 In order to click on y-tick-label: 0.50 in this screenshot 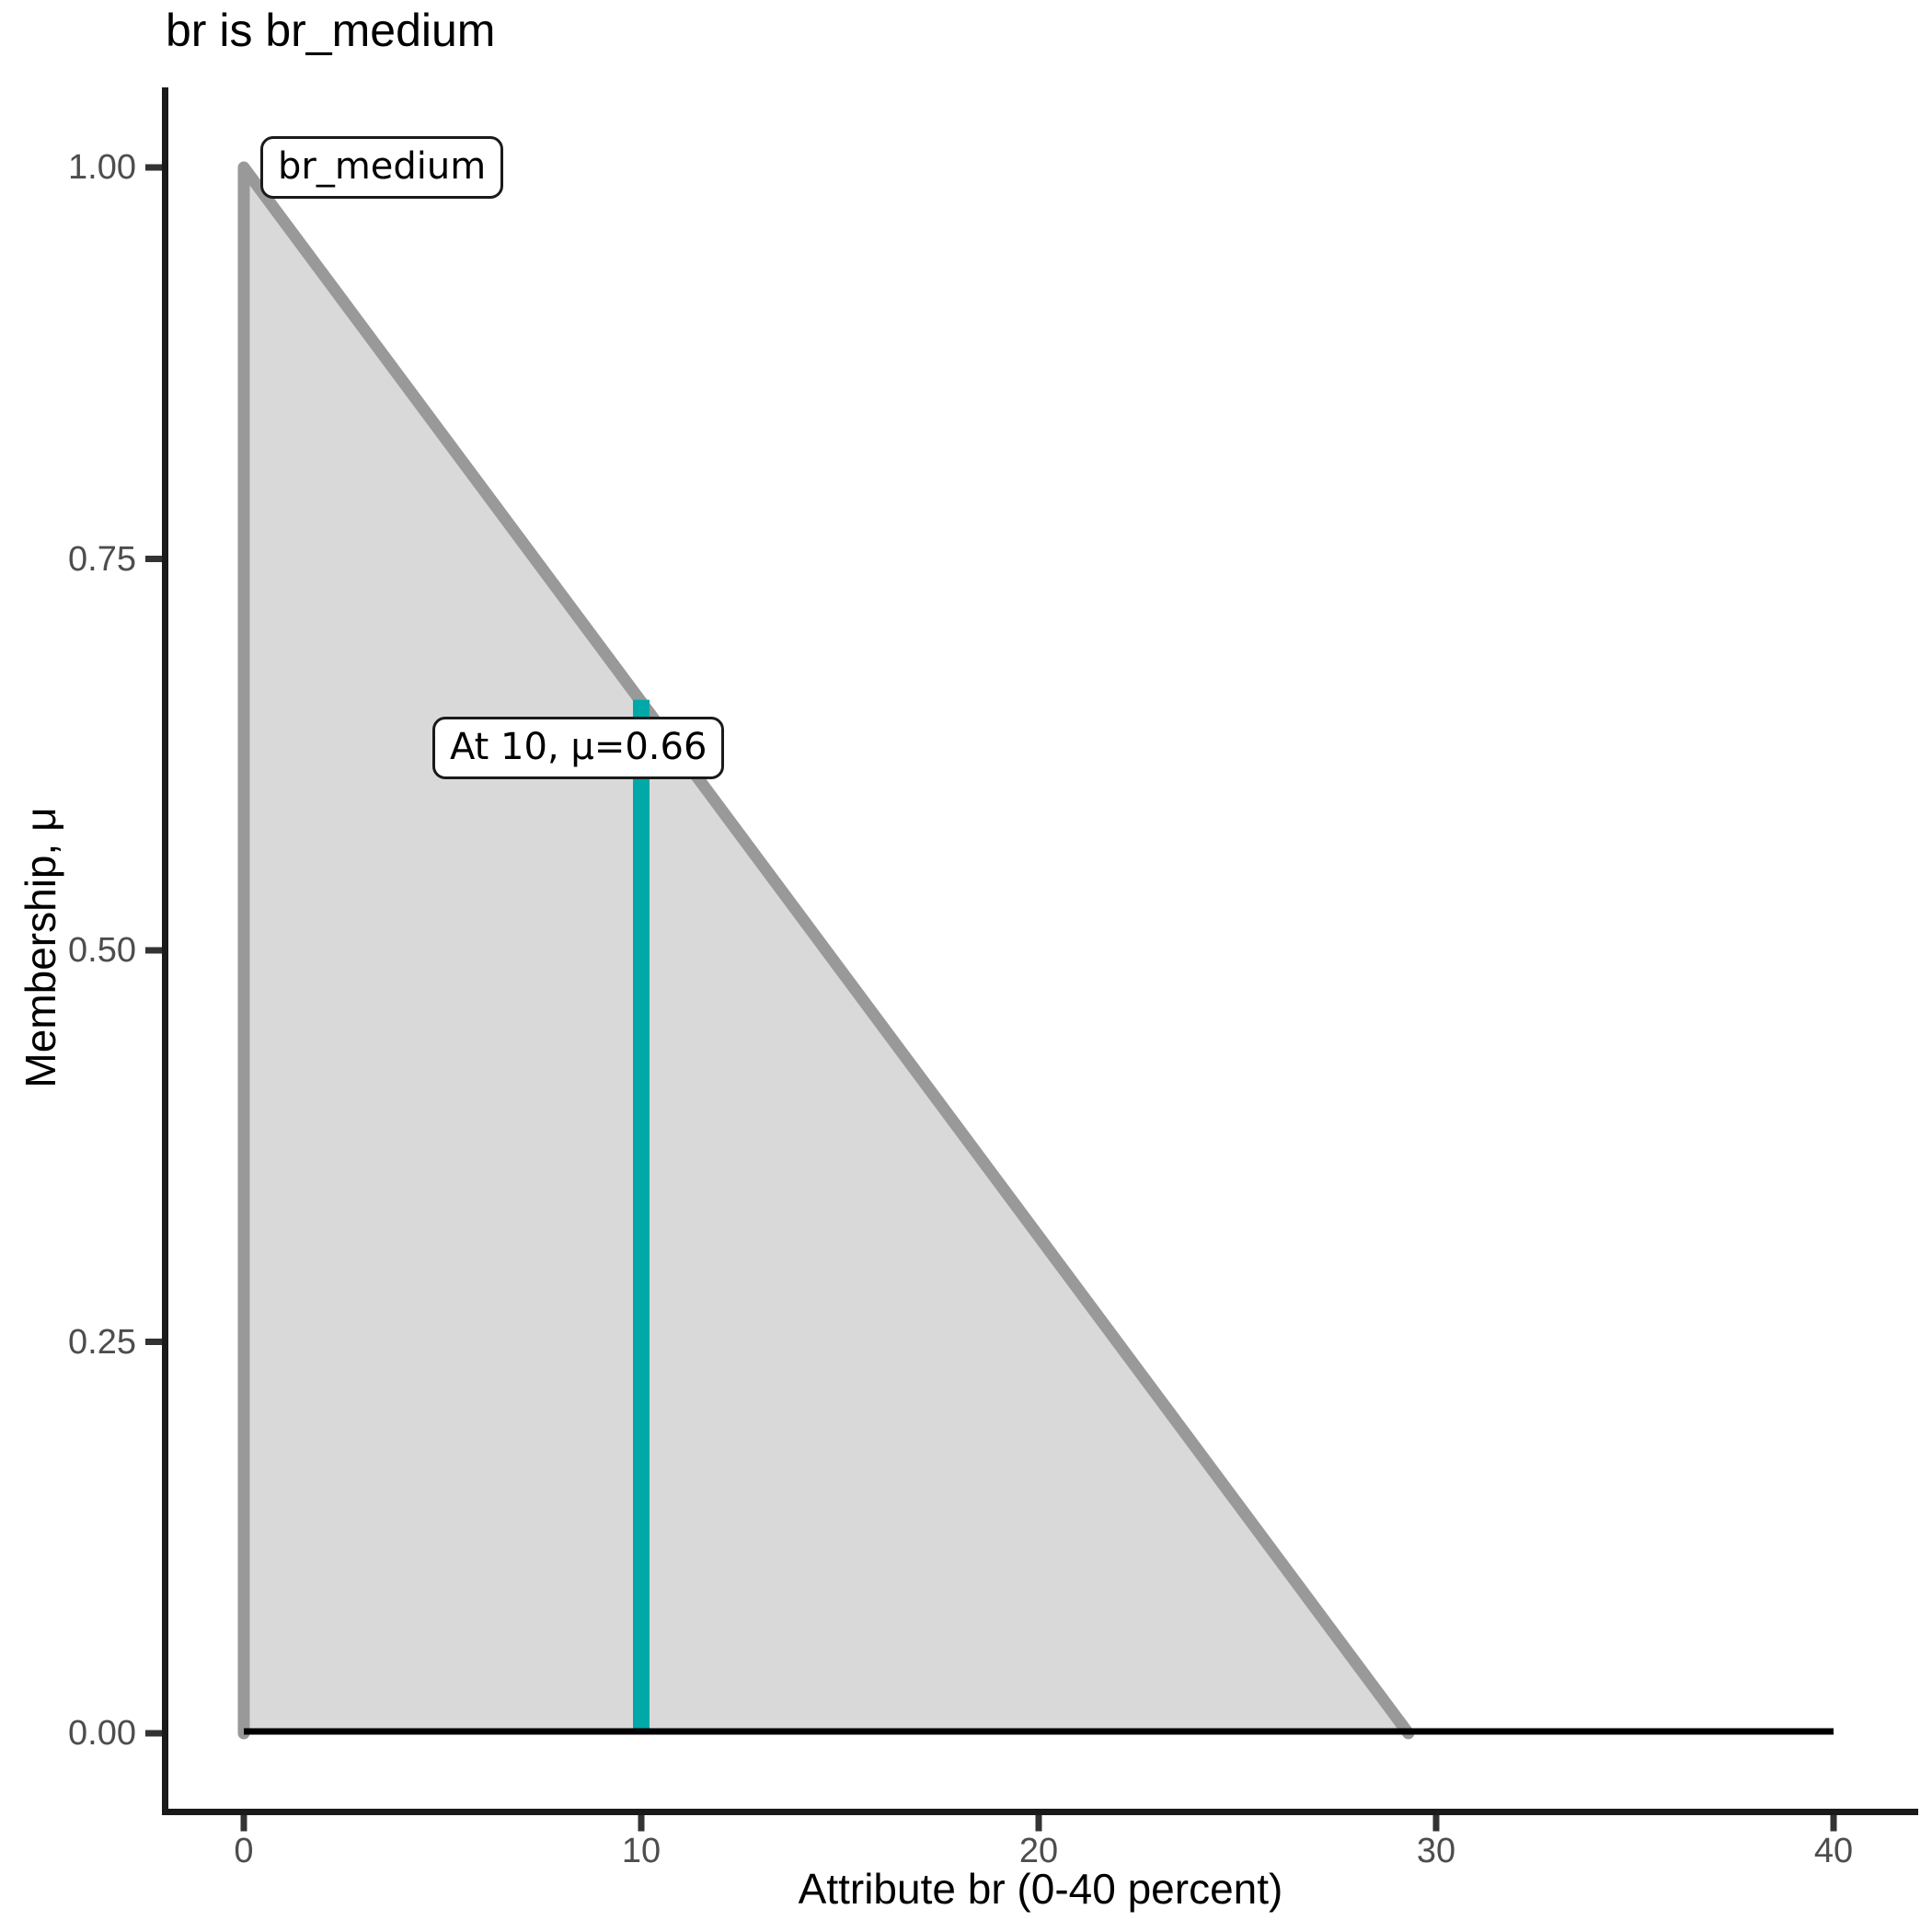, I will do `click(102, 951)`.